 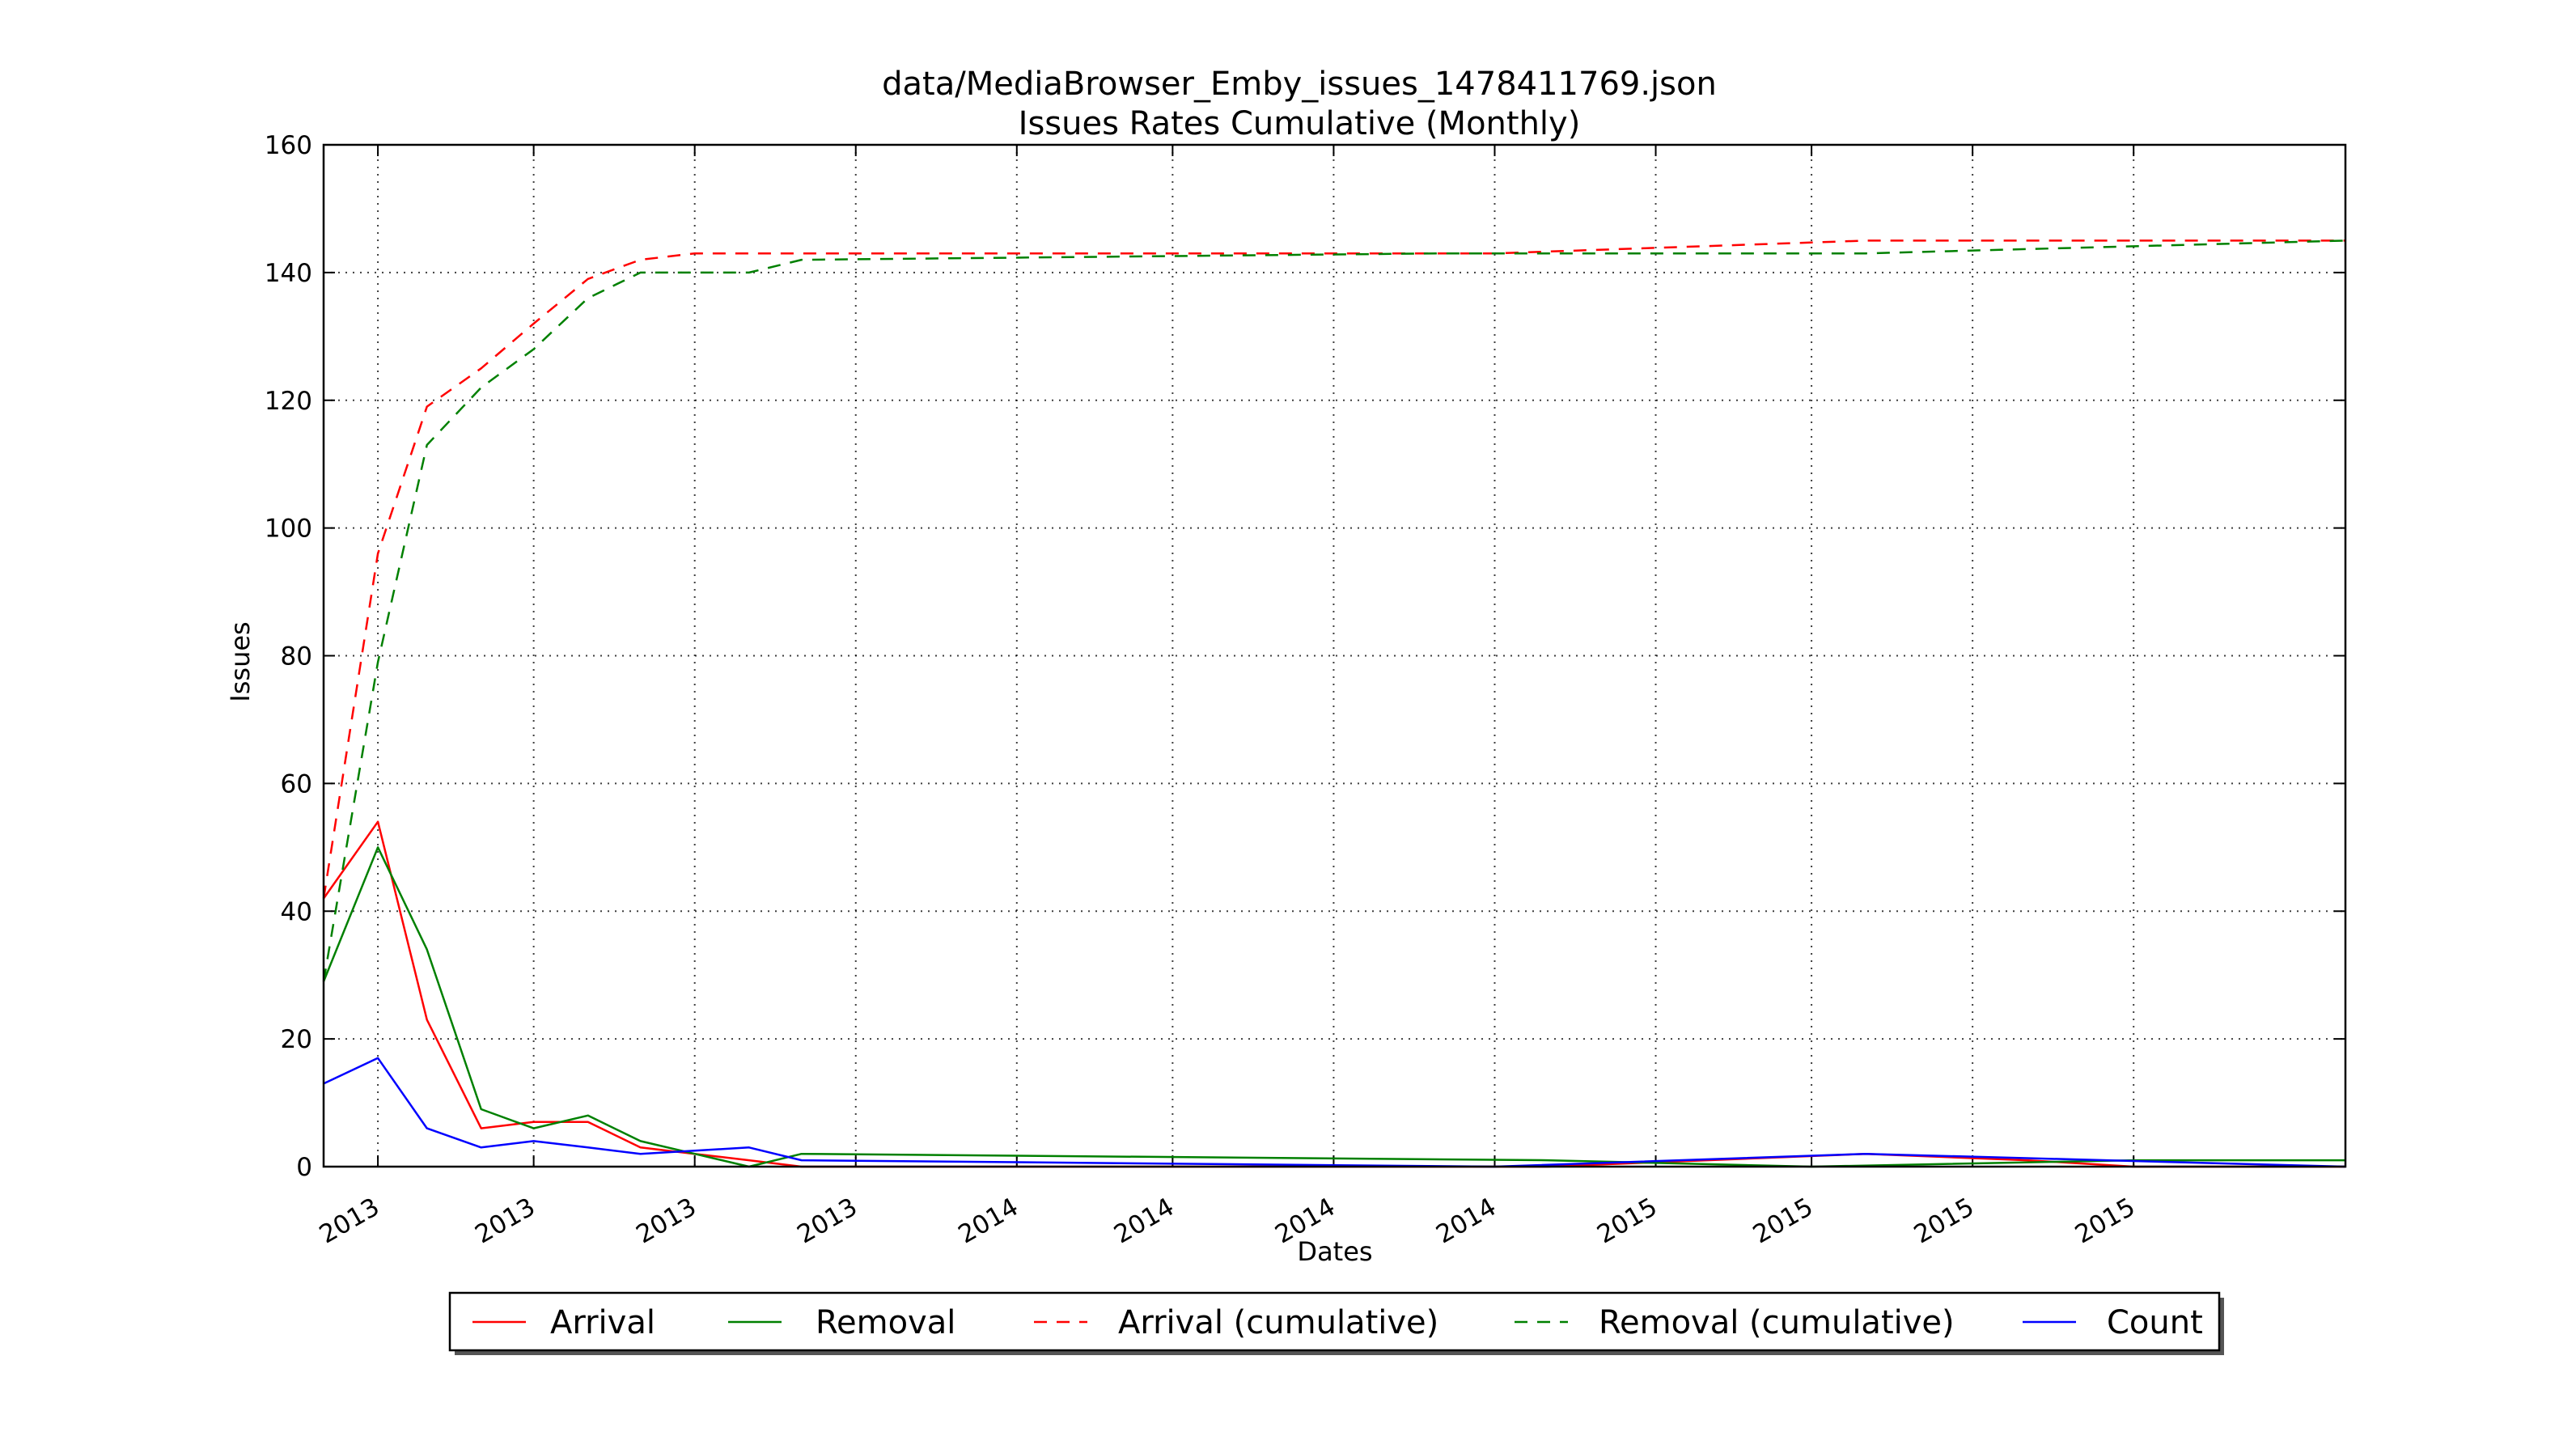 I want to click on legend-label: Count, so click(x=2155, y=1322).